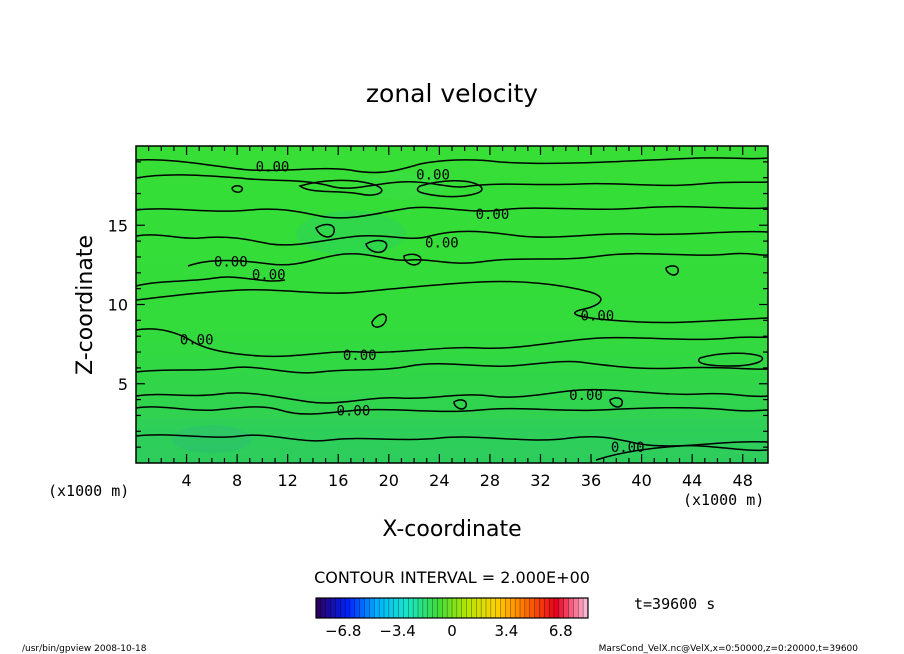 The width and height of the screenshot is (904, 654). Describe the element at coordinates (397, 631) in the screenshot. I see `colorbar-tick-label: −3.4` at that location.